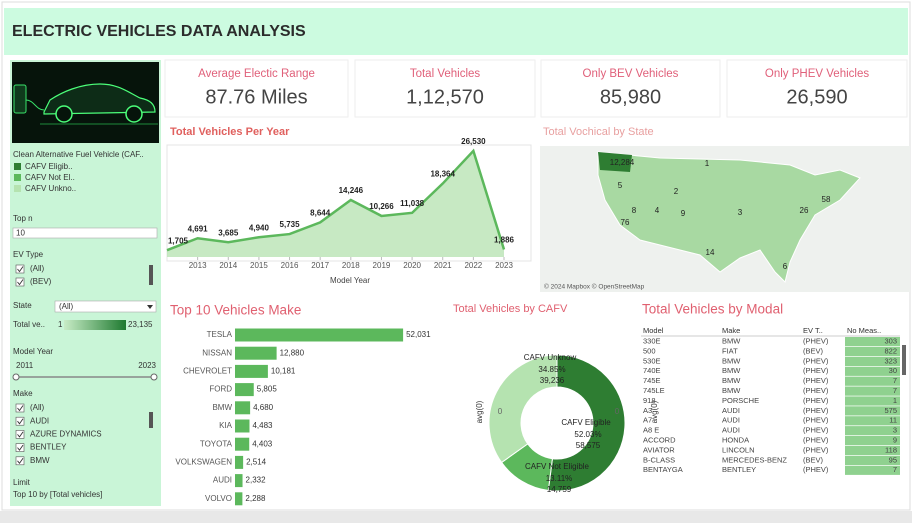  What do you see at coordinates (228, 265) in the screenshot?
I see `x-tick-label: 2014` at bounding box center [228, 265].